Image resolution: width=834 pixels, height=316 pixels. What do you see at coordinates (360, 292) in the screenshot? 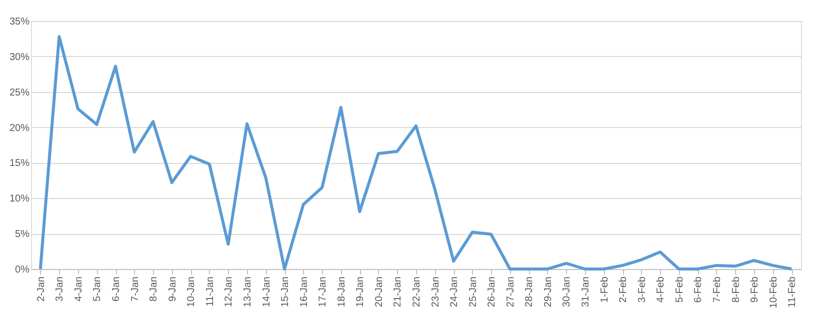
I see `x-tick-label: 19-Jan` at bounding box center [360, 292].